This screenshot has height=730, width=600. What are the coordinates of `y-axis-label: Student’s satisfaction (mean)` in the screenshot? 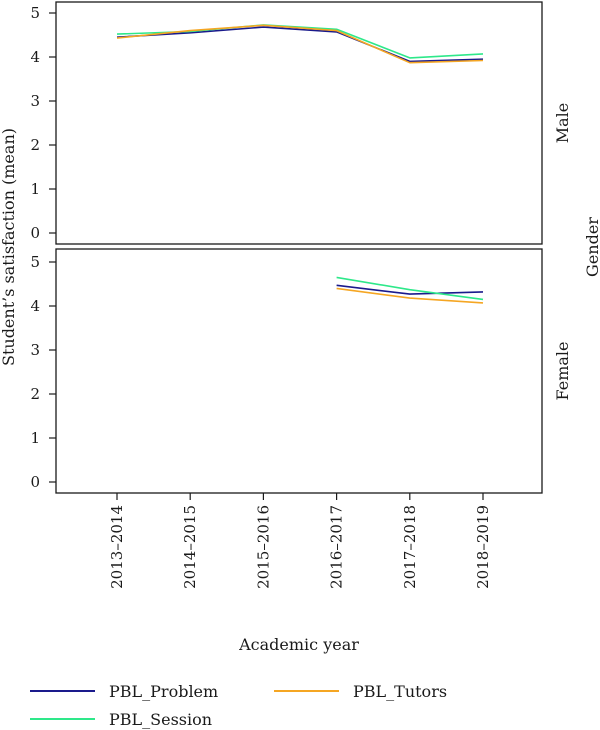 It's located at (9, 247).